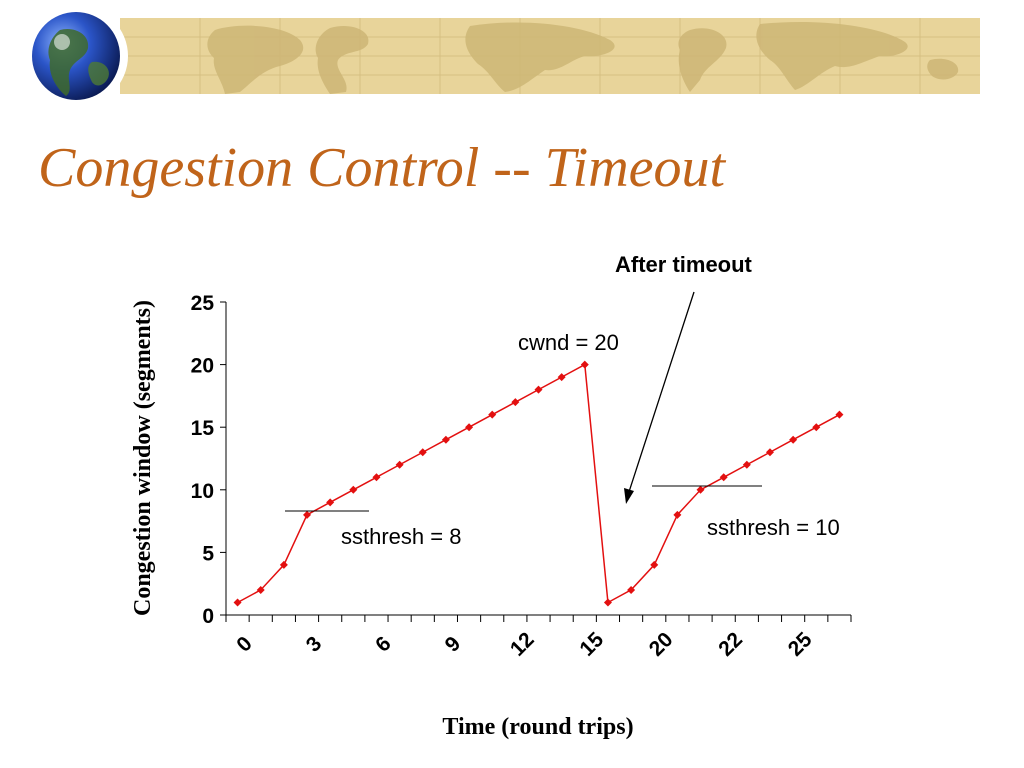 Image resolution: width=1024 pixels, height=768 pixels. What do you see at coordinates (202, 366) in the screenshot?
I see `y-tick-label: 20` at bounding box center [202, 366].